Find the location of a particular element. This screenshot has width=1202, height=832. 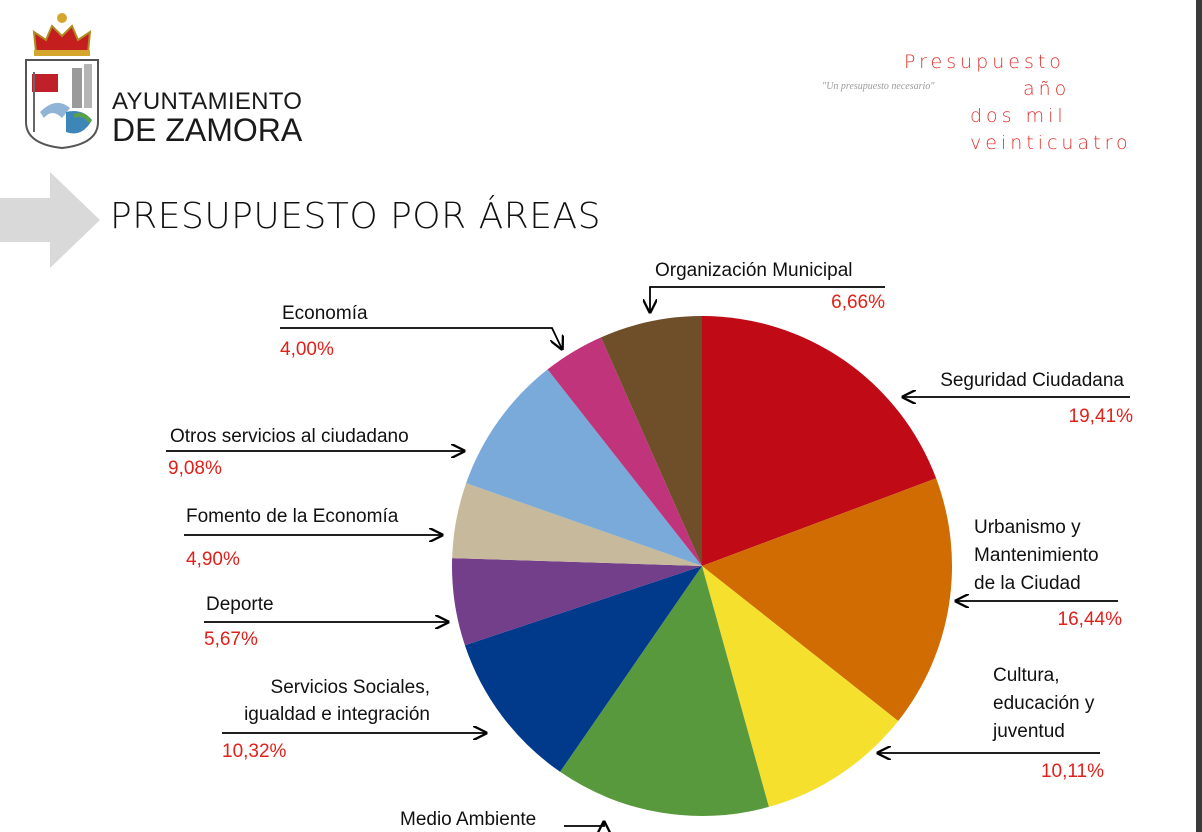

slice-percent-label: 10,32% is located at coordinates (254, 751).